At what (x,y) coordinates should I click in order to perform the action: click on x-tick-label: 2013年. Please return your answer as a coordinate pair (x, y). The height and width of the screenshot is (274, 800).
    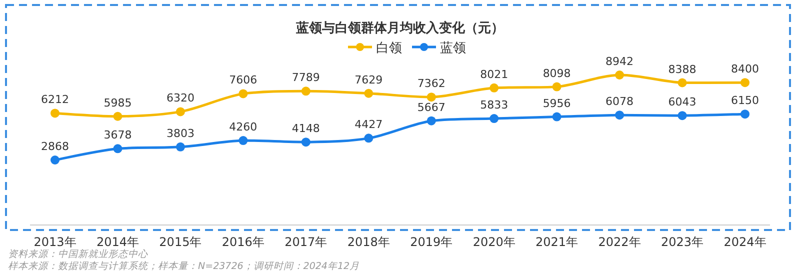
    Looking at the image, I should click on (55, 242).